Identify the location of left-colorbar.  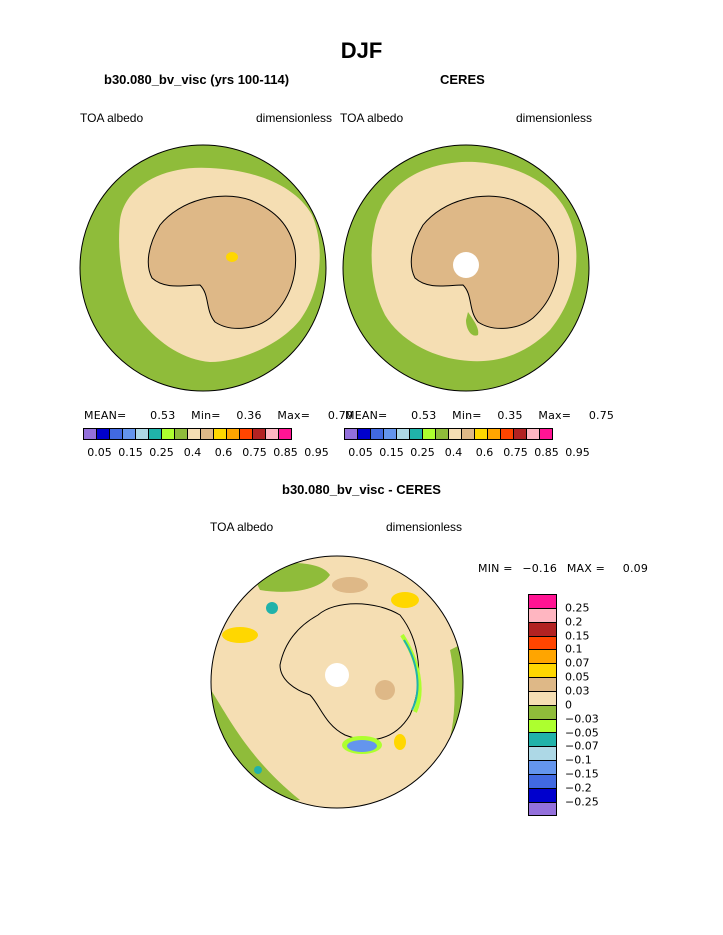
(187, 434).